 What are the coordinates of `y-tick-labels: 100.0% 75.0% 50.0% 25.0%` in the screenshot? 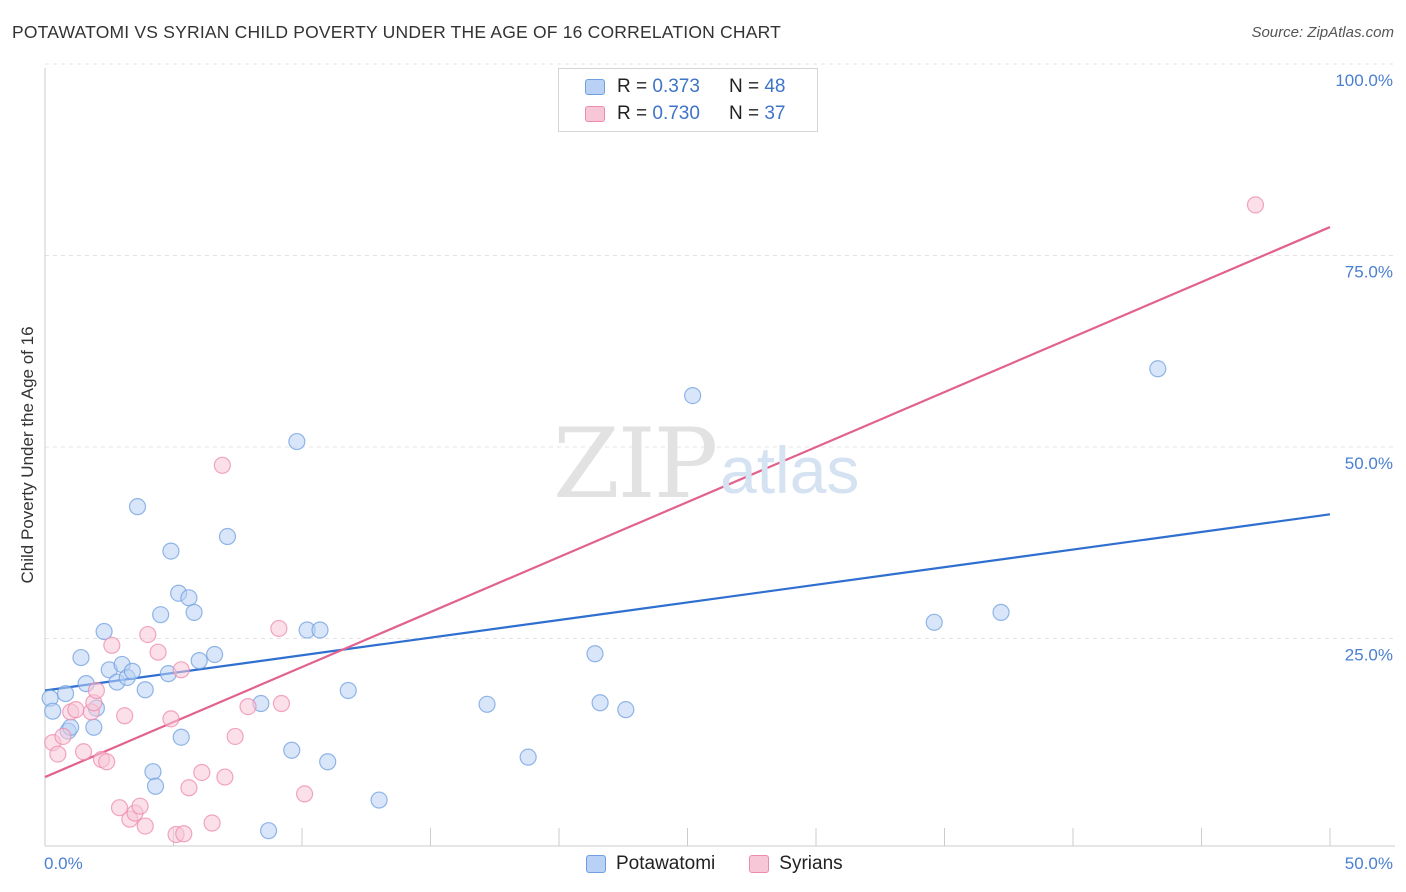 It's located at (1364, 368).